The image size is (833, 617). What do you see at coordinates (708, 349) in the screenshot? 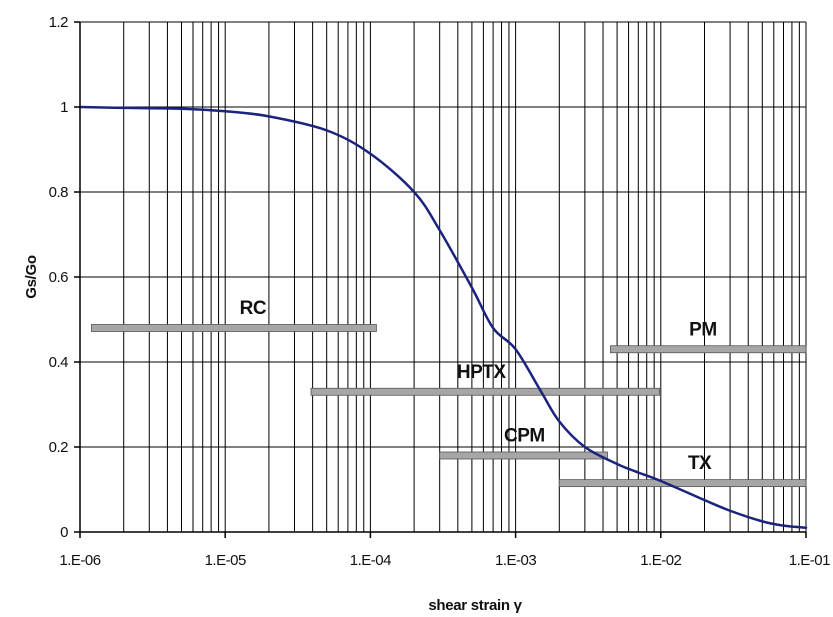
I see `range-bar-pm` at bounding box center [708, 349].